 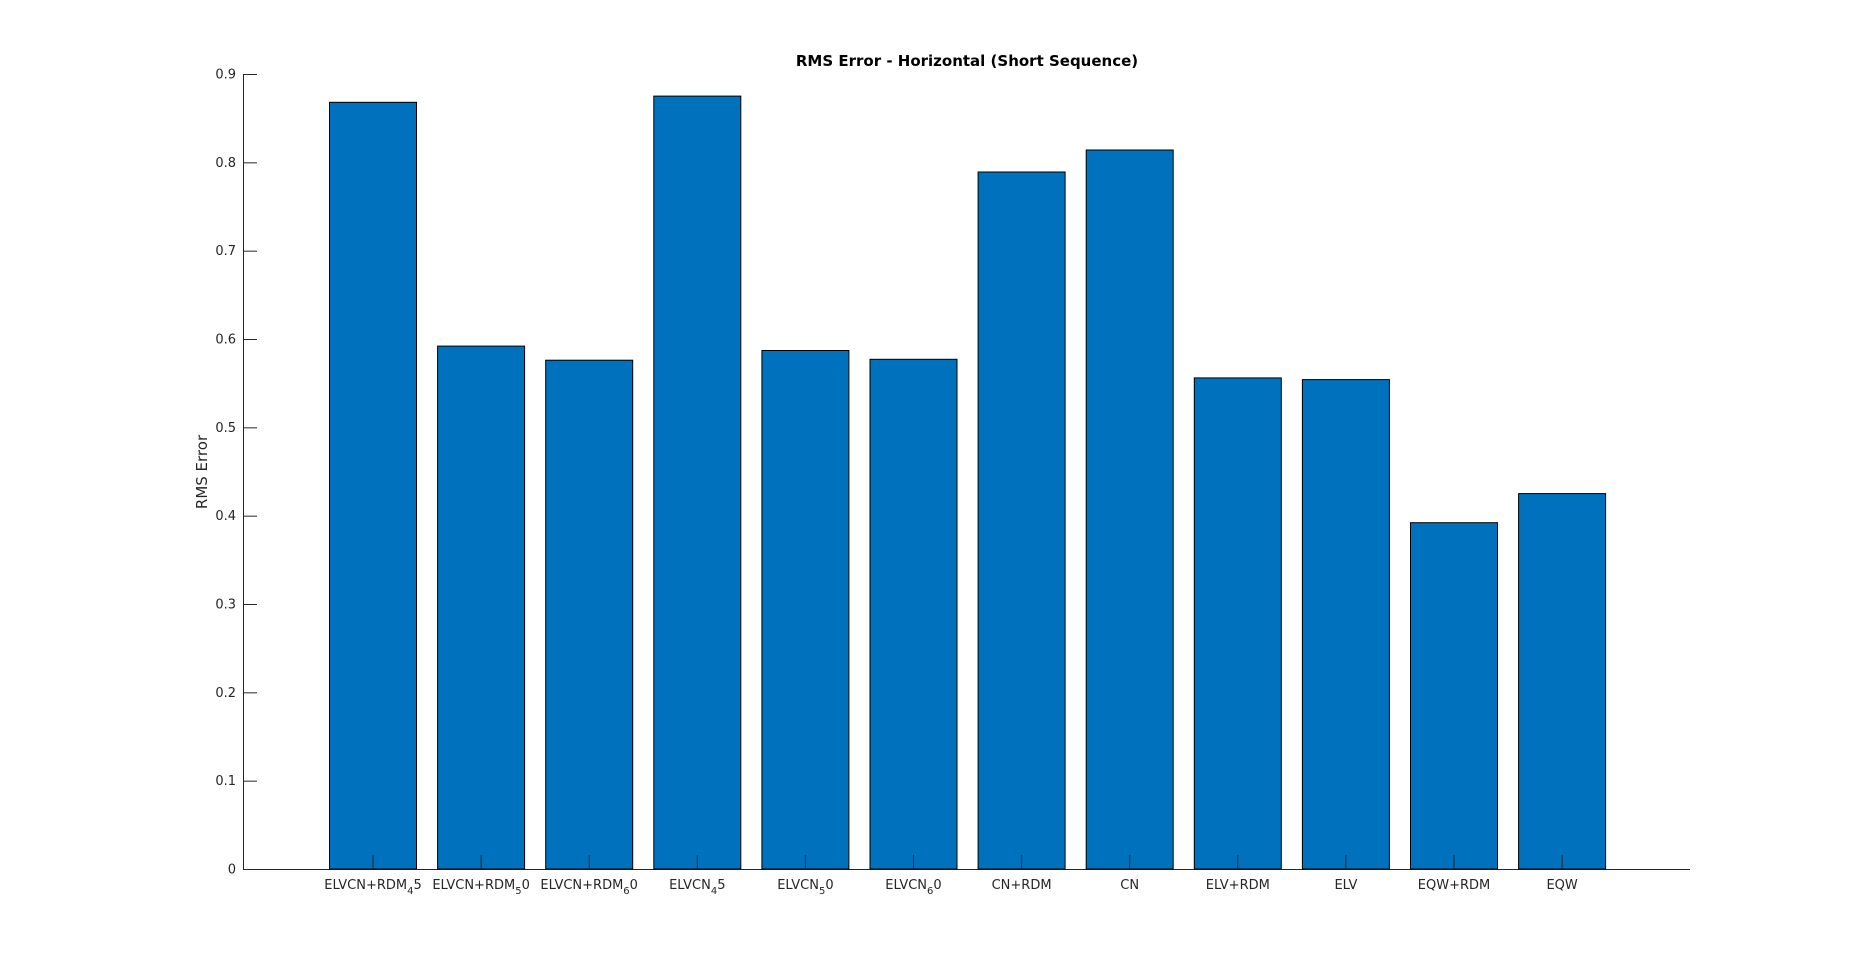 I want to click on y-tick-label: 0.4, so click(x=225, y=516).